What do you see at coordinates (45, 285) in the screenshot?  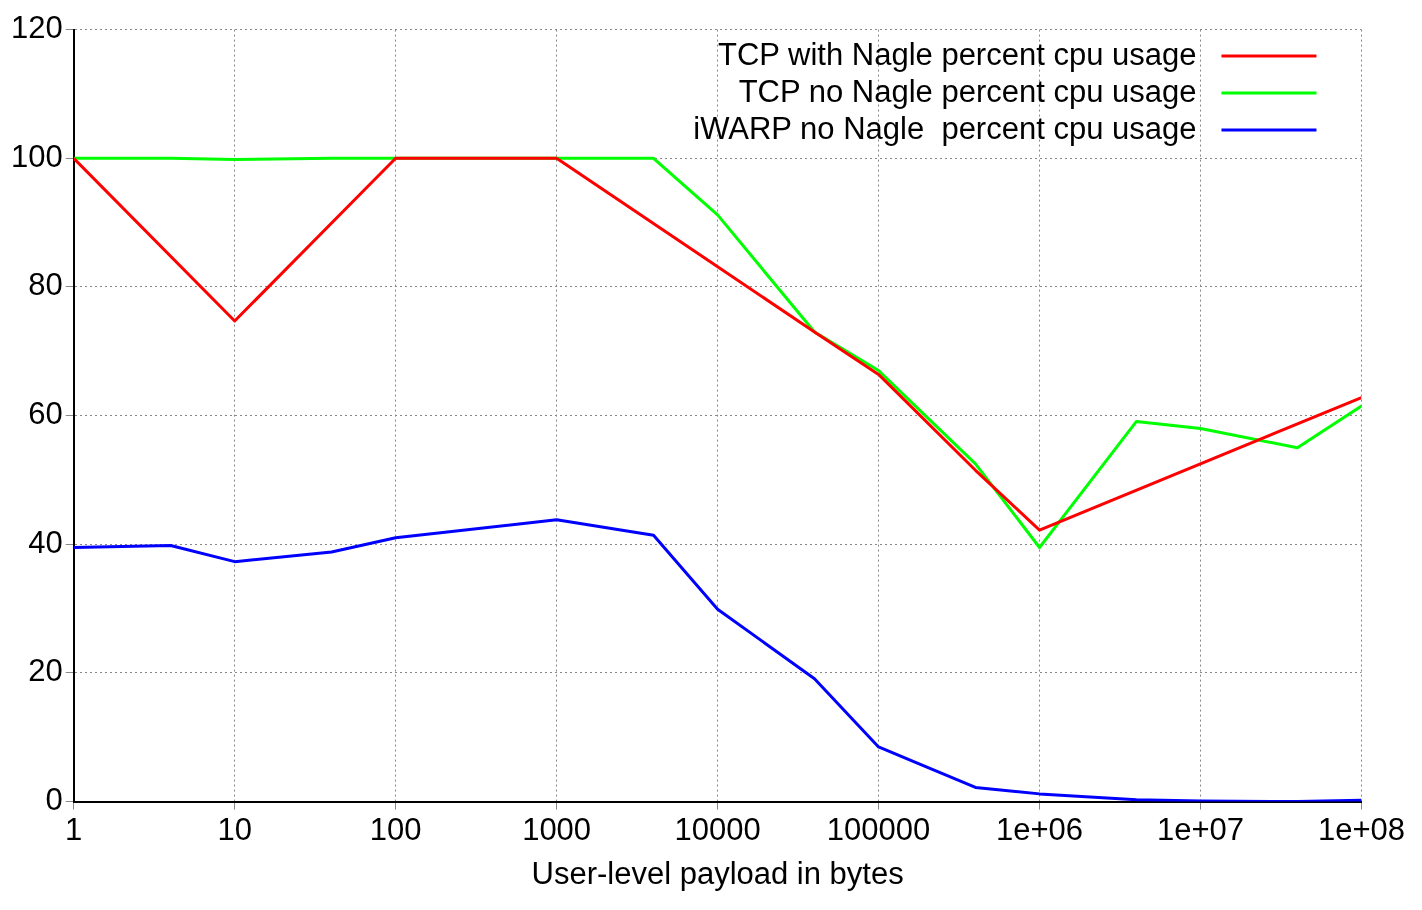 I see `y-tick-label: 80` at bounding box center [45, 285].